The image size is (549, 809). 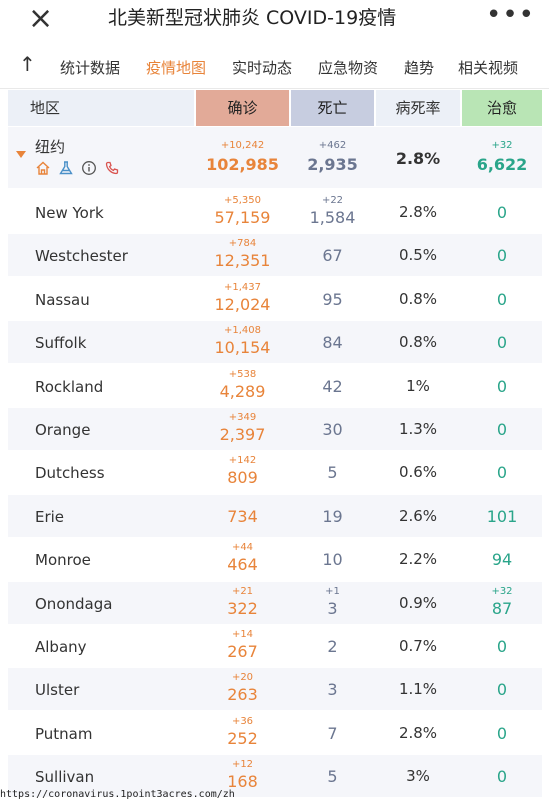 What do you see at coordinates (348, 68) in the screenshot?
I see `tab-emergency-supplies: 应急物资` at bounding box center [348, 68].